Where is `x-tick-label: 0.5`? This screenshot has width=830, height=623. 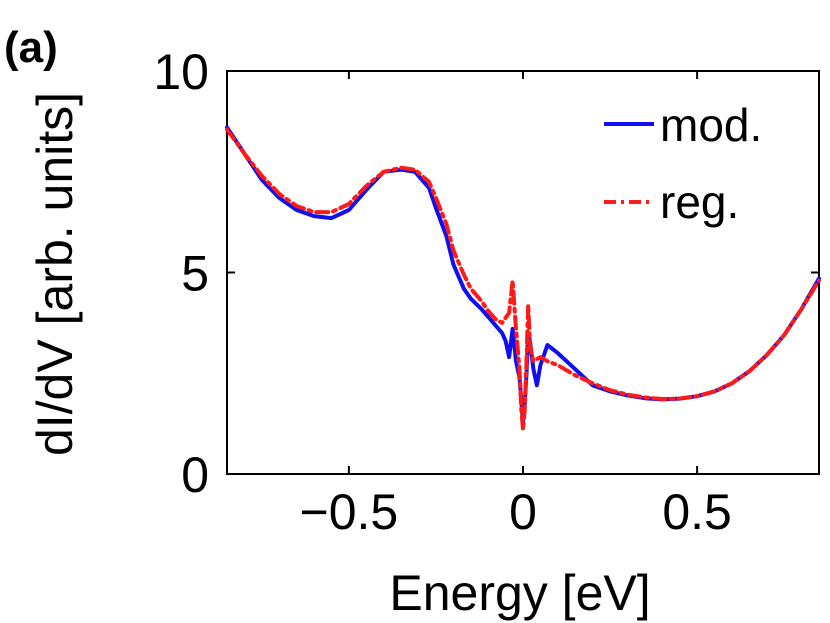 x-tick-label: 0.5 is located at coordinates (697, 512).